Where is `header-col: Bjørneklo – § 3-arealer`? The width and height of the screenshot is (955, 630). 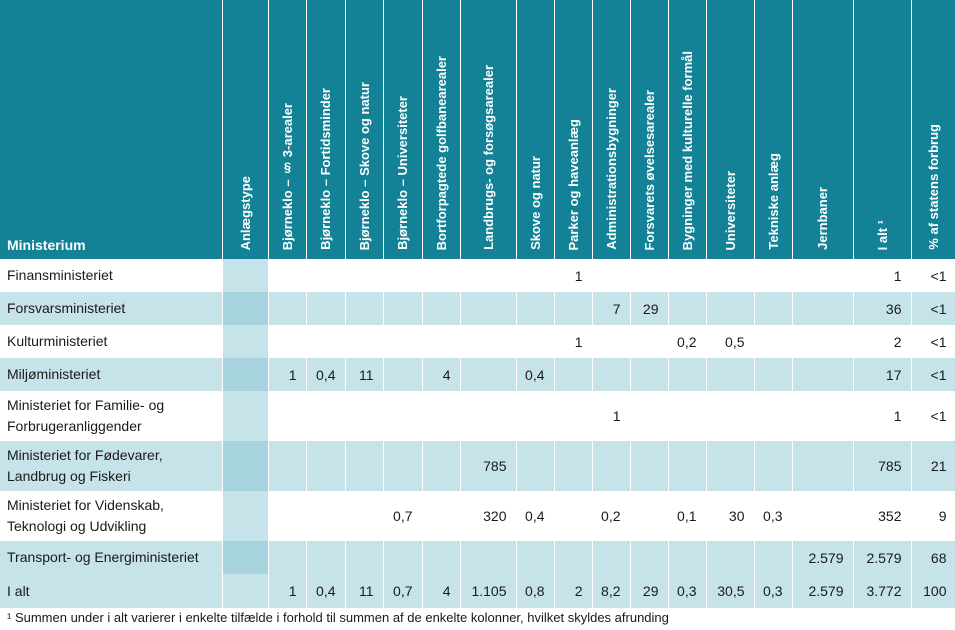 header-col: Bjørneklo – § 3-arealer is located at coordinates (287, 129).